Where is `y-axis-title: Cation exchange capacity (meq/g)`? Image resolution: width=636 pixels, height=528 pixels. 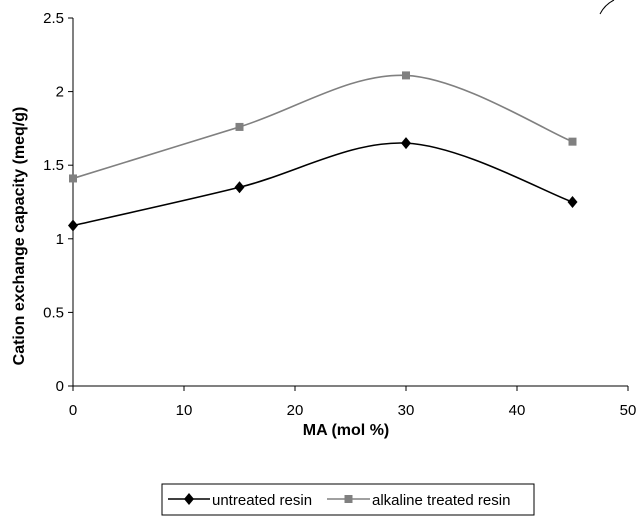
y-axis-title: Cation exchange capacity (meq/g) is located at coordinates (19, 236).